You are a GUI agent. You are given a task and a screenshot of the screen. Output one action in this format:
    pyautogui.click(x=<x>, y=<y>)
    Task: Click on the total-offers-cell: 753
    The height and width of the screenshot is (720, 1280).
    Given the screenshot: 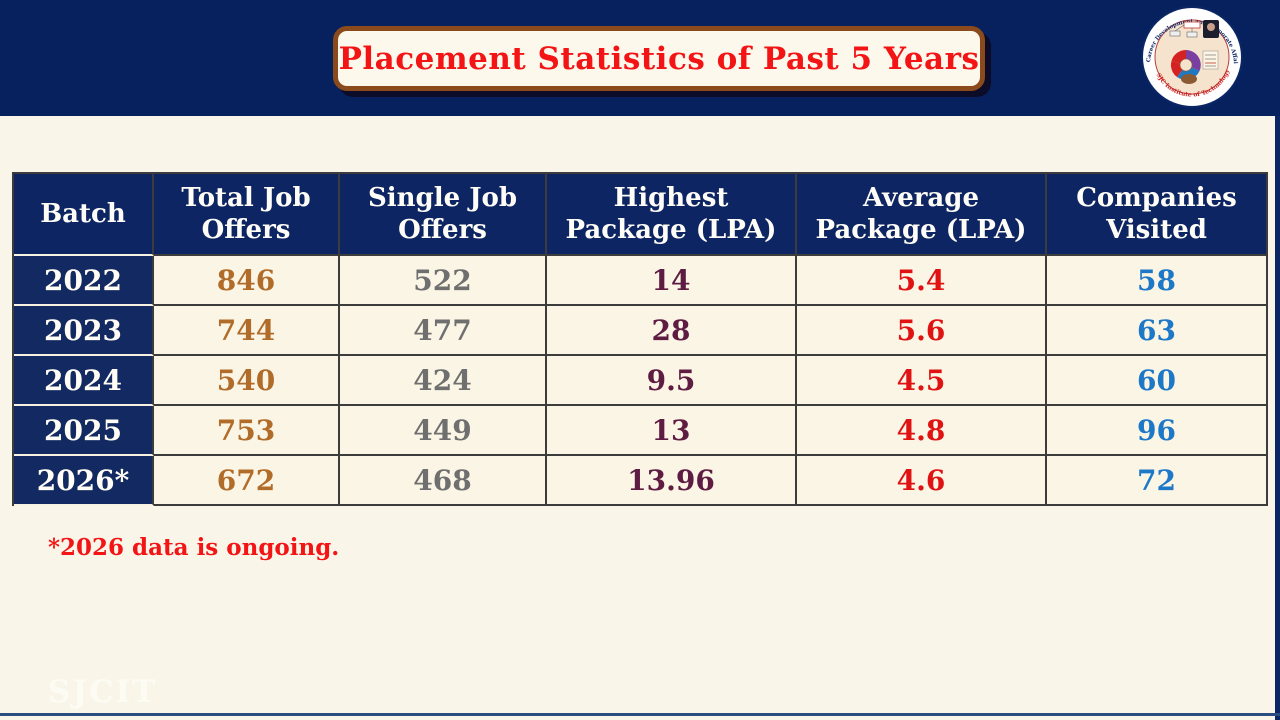 What is the action you would take?
    pyautogui.click(x=247, y=431)
    